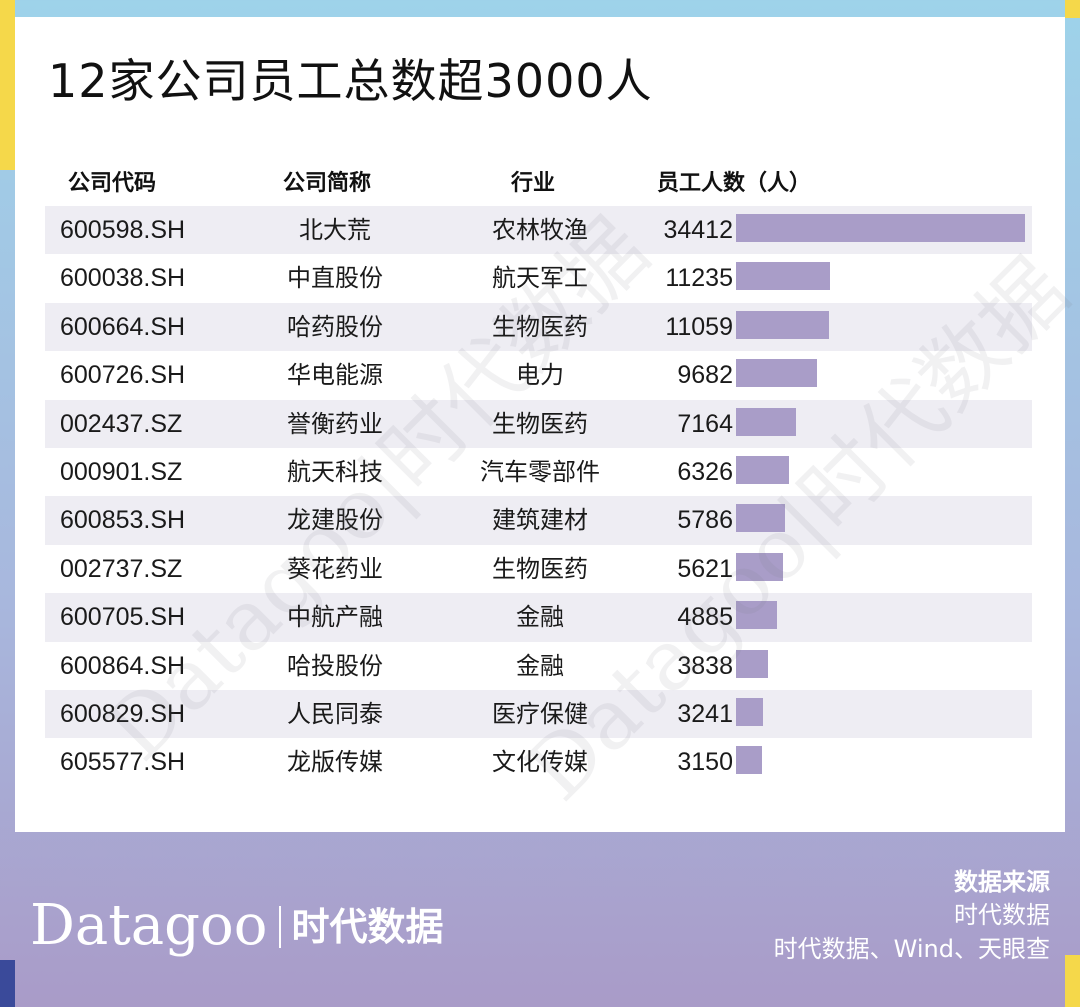  I want to click on employee-count-label: 11059, so click(699, 326).